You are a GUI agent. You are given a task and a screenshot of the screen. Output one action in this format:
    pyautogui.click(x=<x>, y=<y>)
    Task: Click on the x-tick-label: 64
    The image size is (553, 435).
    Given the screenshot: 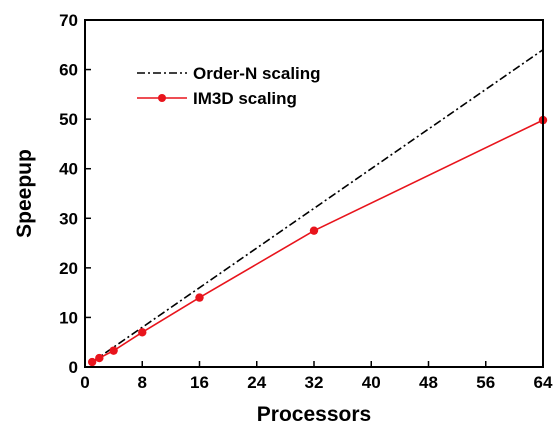 What is the action you would take?
    pyautogui.click(x=543, y=382)
    